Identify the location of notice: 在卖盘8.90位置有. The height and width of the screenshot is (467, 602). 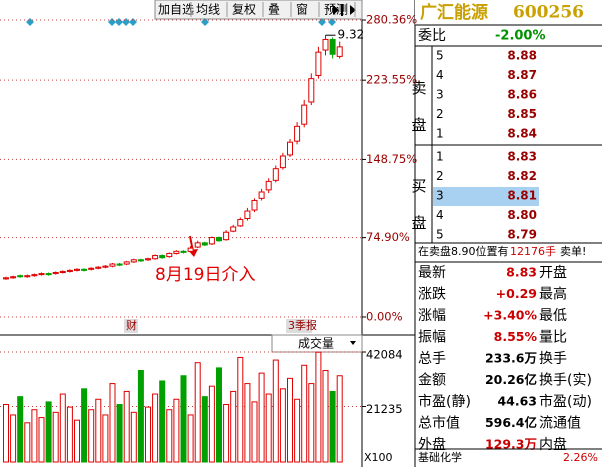
(463, 251).